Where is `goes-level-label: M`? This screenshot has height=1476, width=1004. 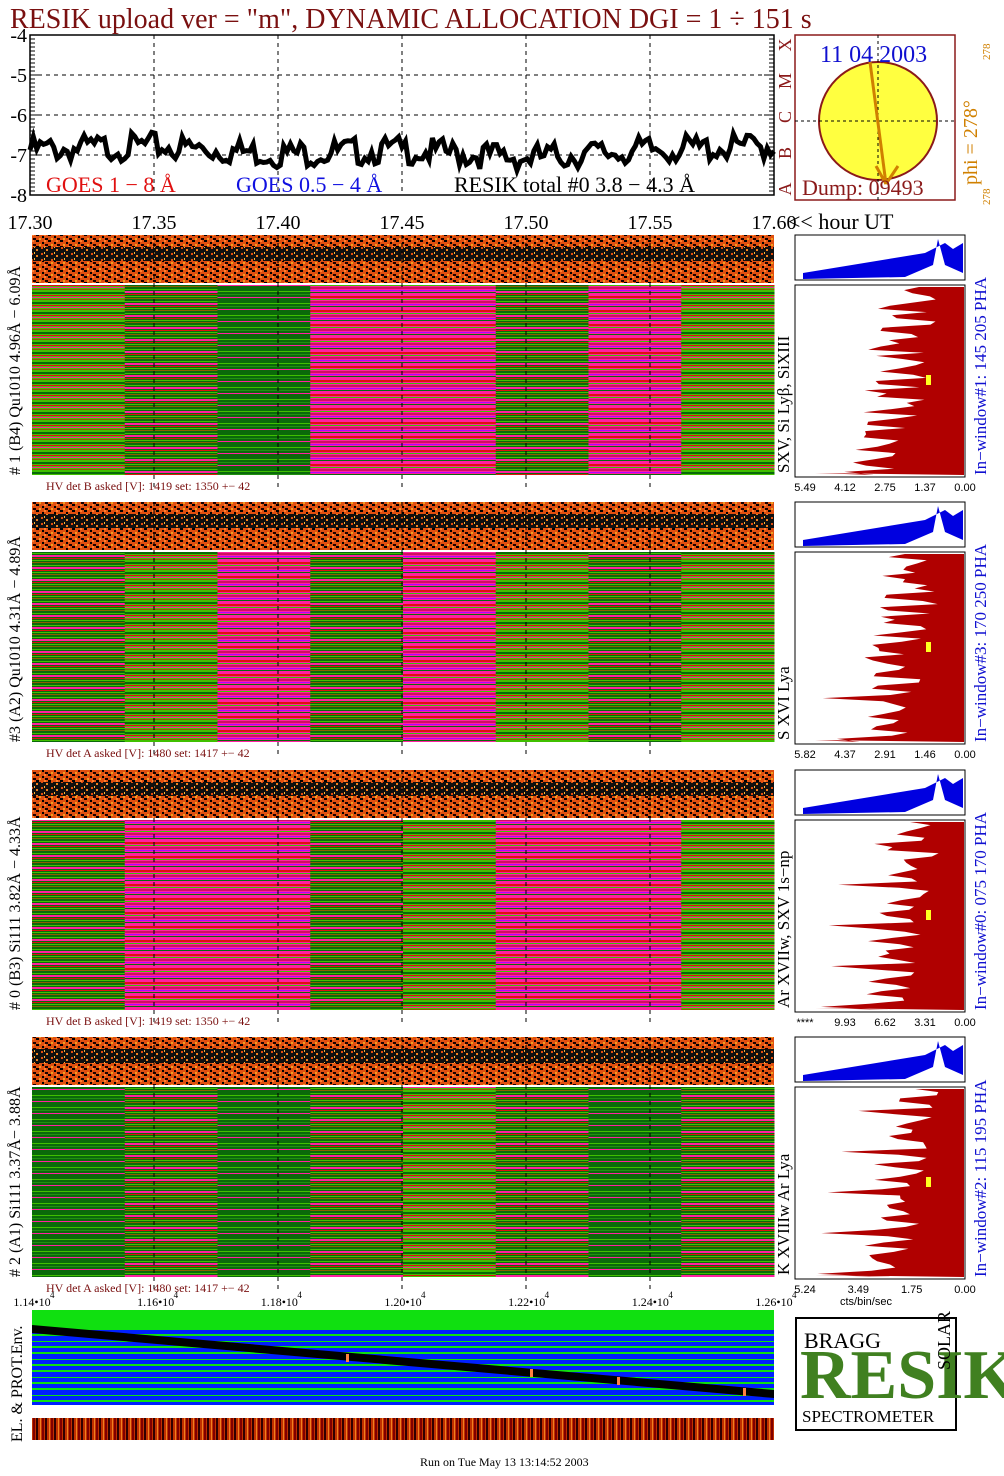 goes-level-label: M is located at coordinates (785, 81).